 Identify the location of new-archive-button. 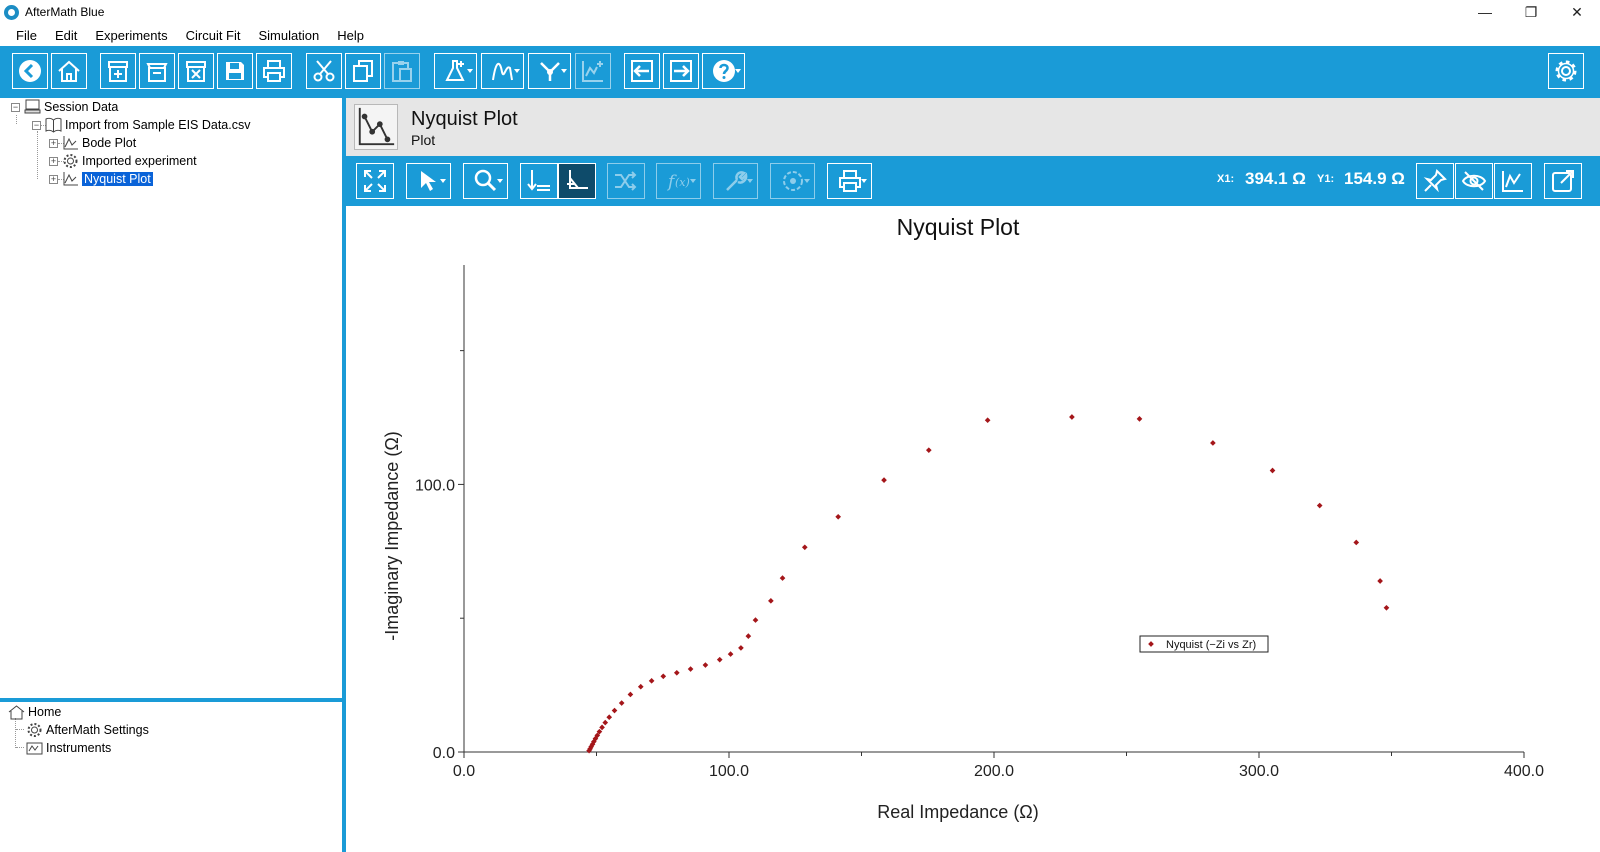
(118, 71).